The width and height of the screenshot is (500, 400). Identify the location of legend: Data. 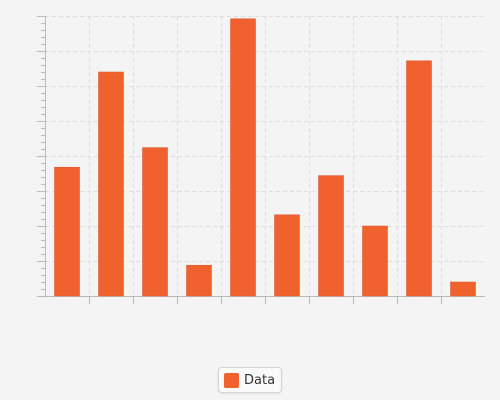
(250, 380).